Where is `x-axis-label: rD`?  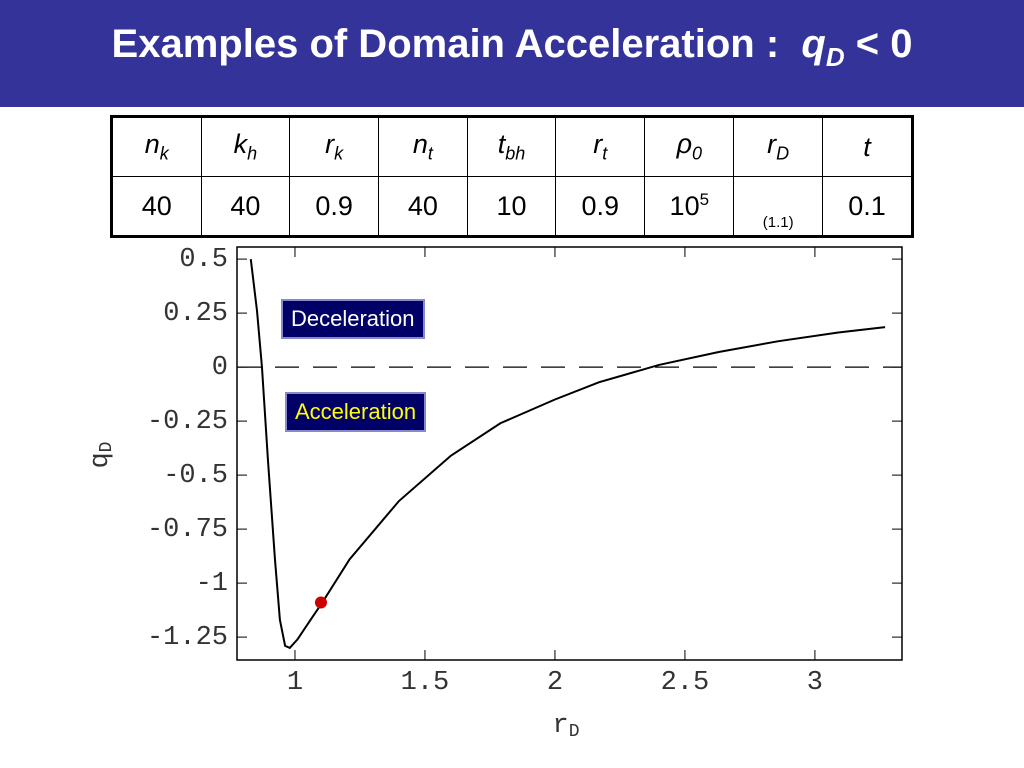
x-axis-label: rD is located at coordinates (565, 726).